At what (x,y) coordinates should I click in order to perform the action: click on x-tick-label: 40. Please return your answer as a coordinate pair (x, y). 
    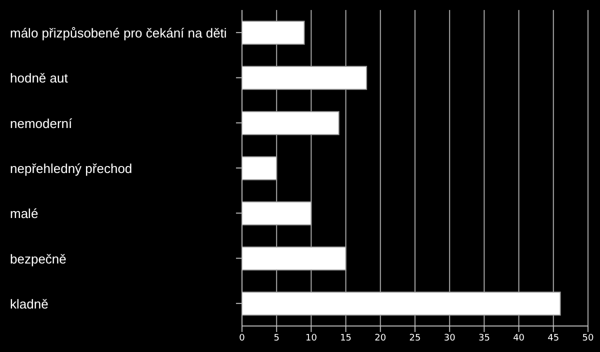
    Looking at the image, I should click on (519, 338).